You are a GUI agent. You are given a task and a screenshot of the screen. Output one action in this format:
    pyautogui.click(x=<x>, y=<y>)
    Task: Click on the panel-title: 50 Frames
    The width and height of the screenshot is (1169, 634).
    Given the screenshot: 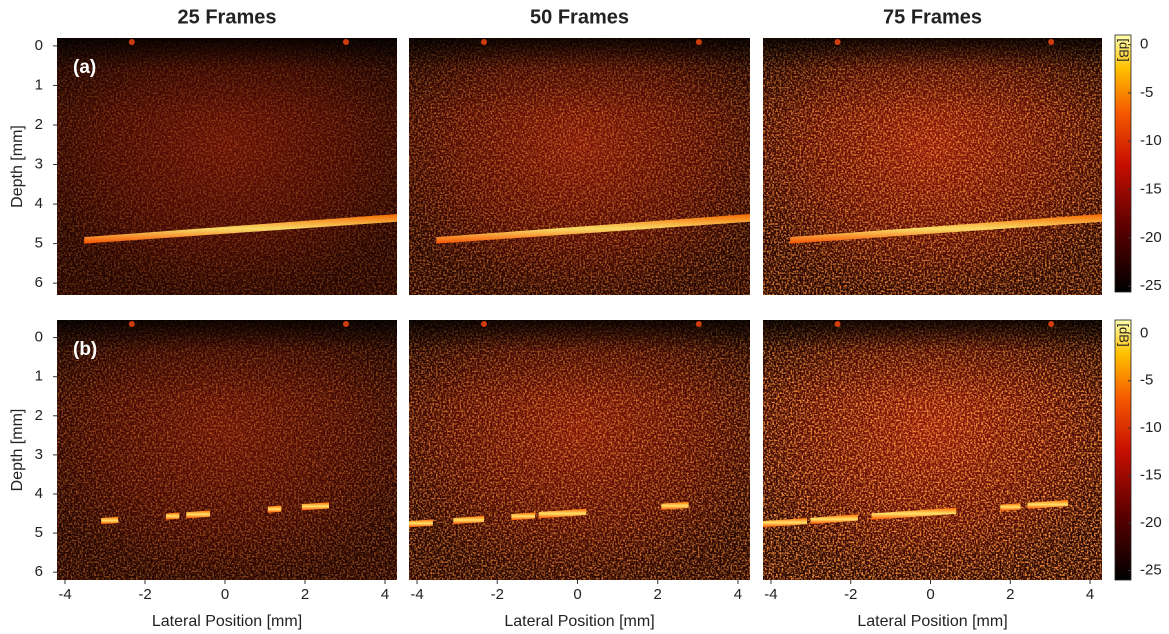 What is the action you would take?
    pyautogui.click(x=579, y=17)
    